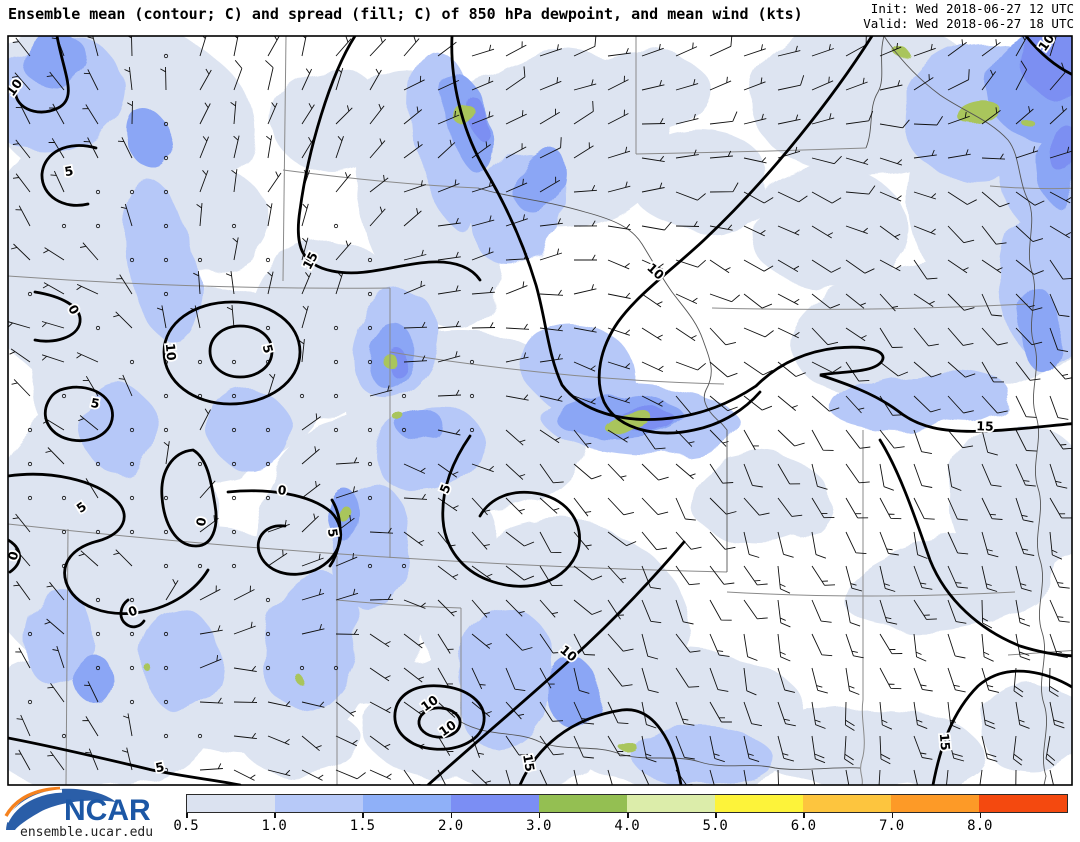 The width and height of the screenshot is (1080, 842). What do you see at coordinates (107, 810) in the screenshot?
I see `ncar-logo-text: NCAR` at bounding box center [107, 810].